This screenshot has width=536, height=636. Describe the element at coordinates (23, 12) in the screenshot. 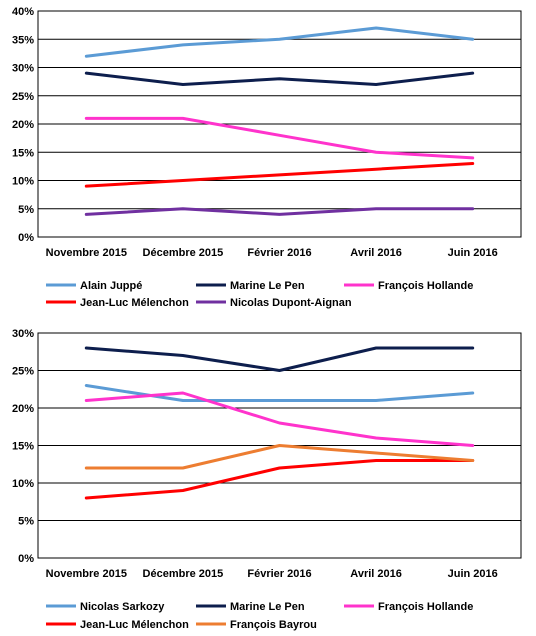

I see `y-tick-label: 40%` at that location.